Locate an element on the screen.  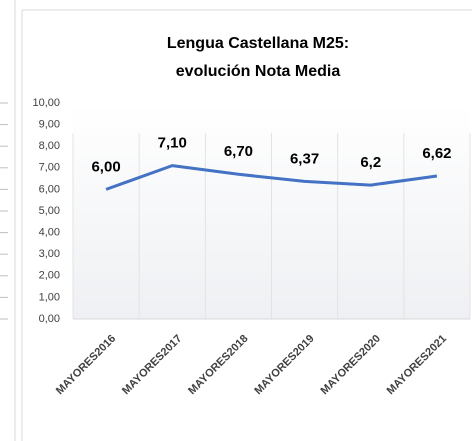
y-tick-label: 9,00 is located at coordinates (49, 125).